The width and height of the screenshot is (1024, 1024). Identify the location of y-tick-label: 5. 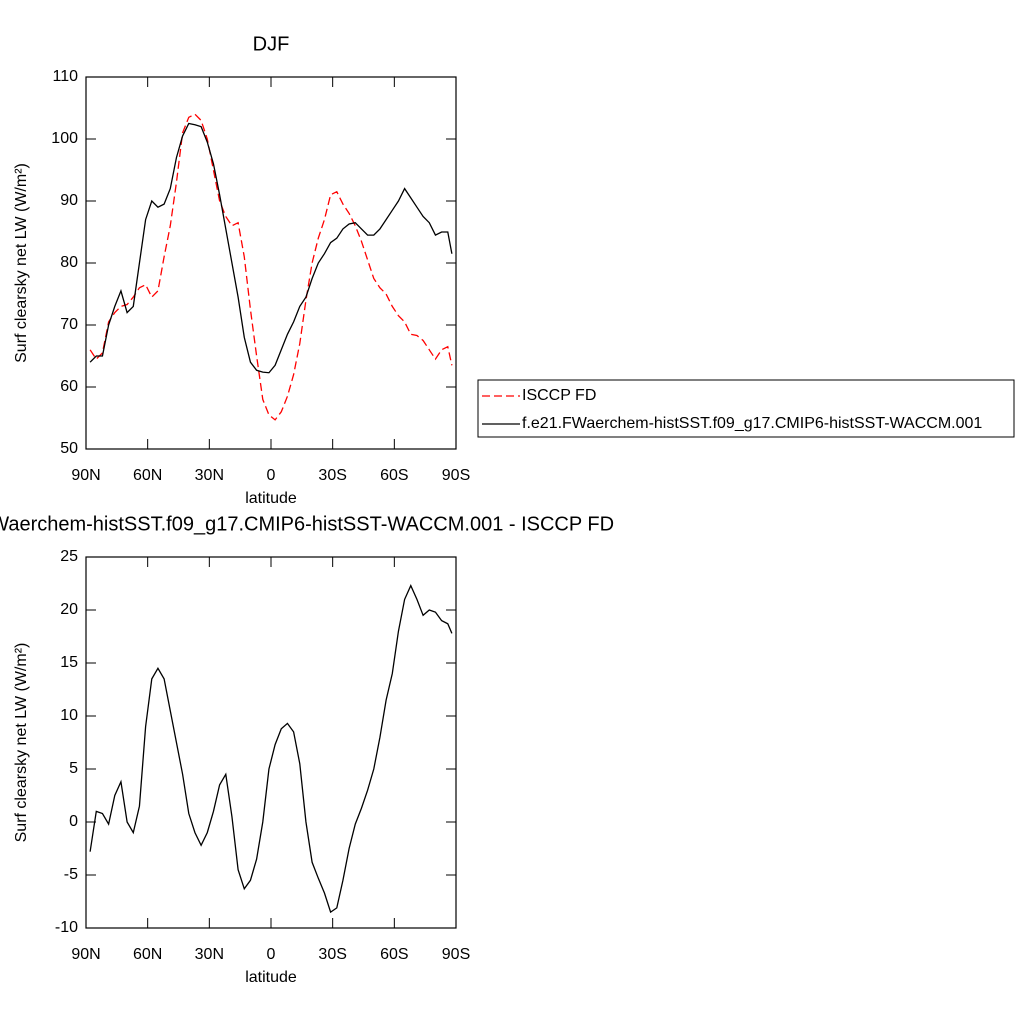
(73, 768).